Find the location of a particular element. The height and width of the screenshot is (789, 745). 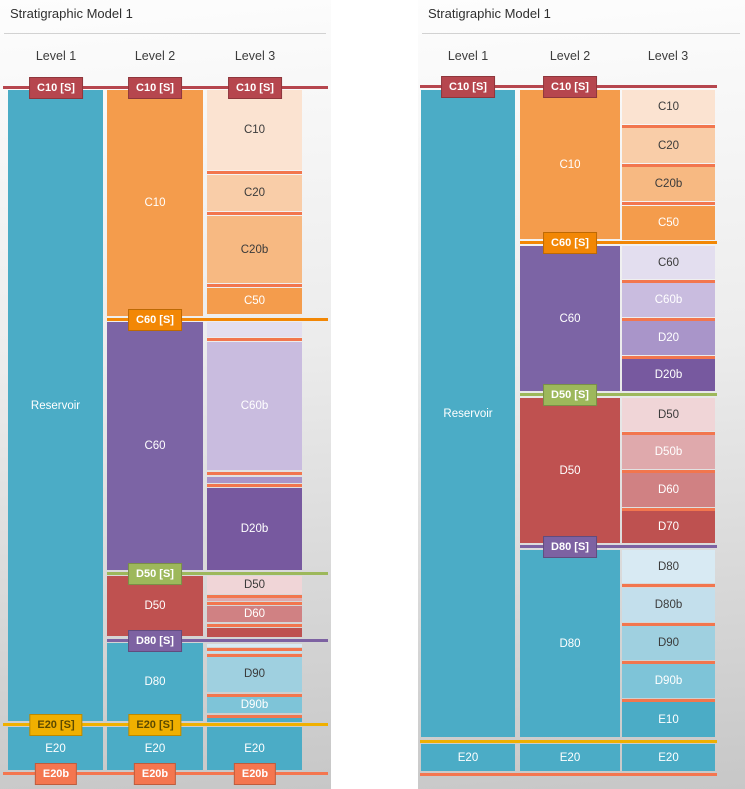

zone-label: D80 is located at coordinates (570, 643).